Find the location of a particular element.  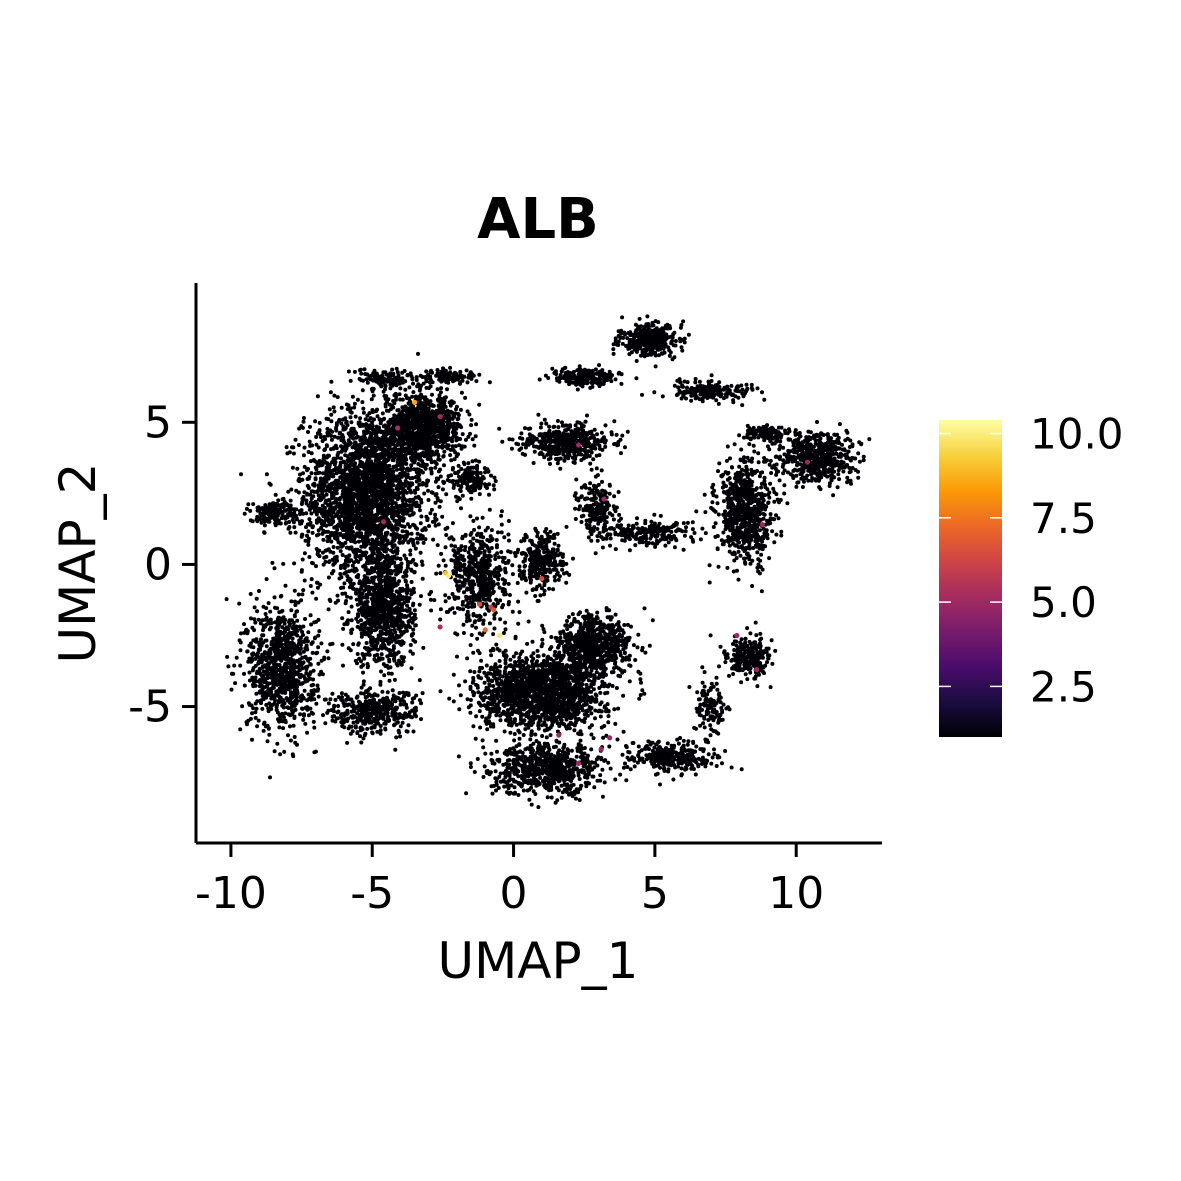

x-tick-label: 5 is located at coordinates (655, 893).